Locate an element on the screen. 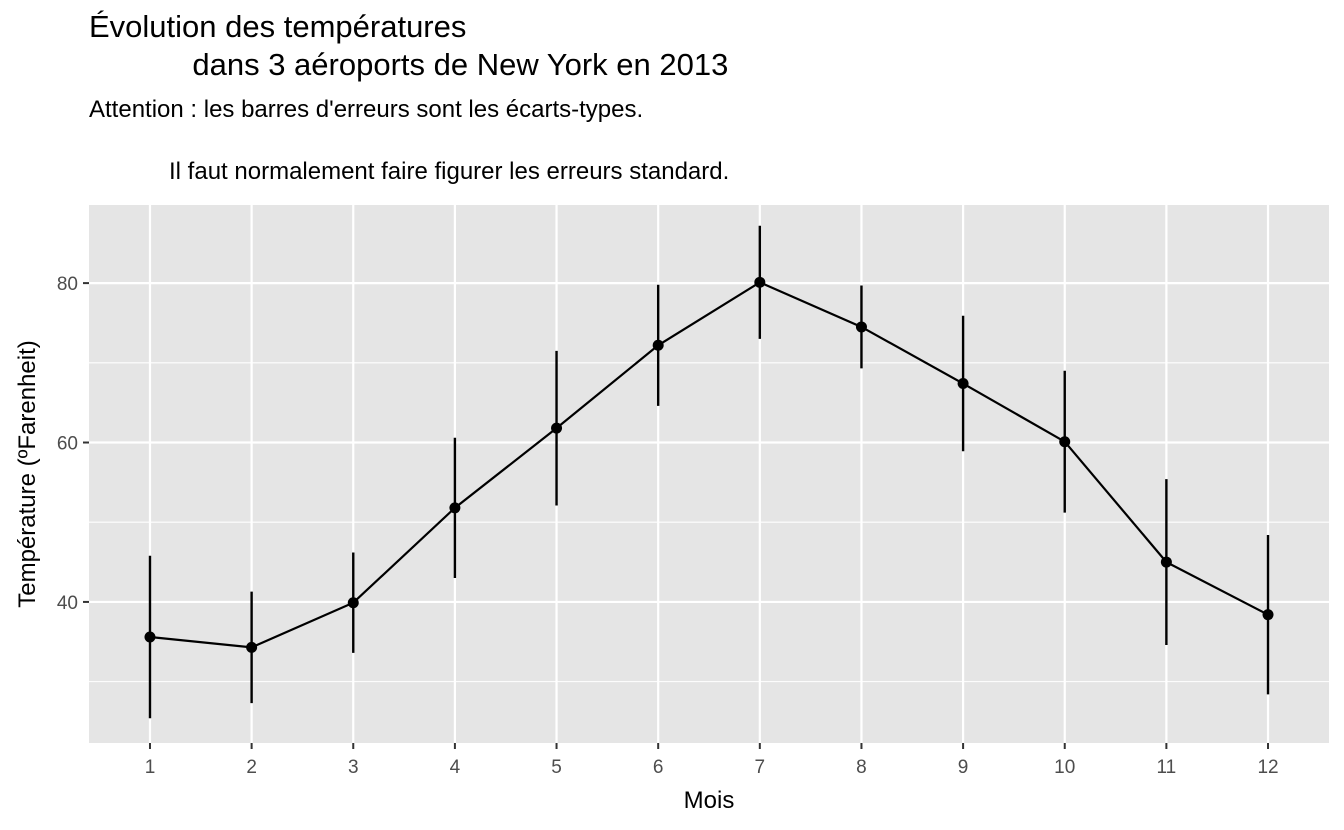 This screenshot has height=830, width=1344. x-tick-label: 12 is located at coordinates (1267, 767).